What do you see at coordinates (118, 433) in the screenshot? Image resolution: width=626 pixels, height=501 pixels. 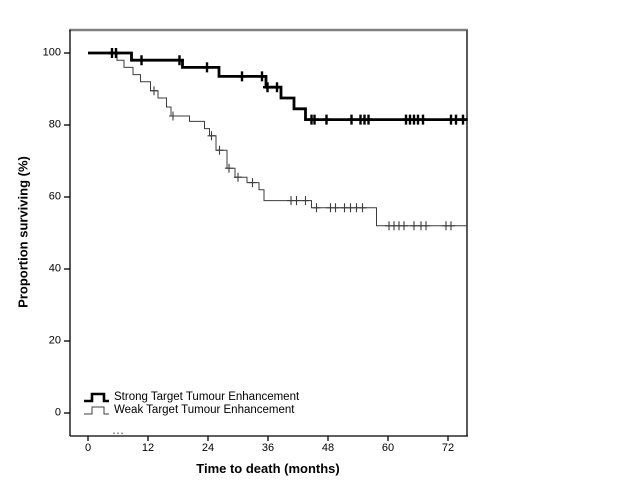 I see `artifact-dots` at bounding box center [118, 433].